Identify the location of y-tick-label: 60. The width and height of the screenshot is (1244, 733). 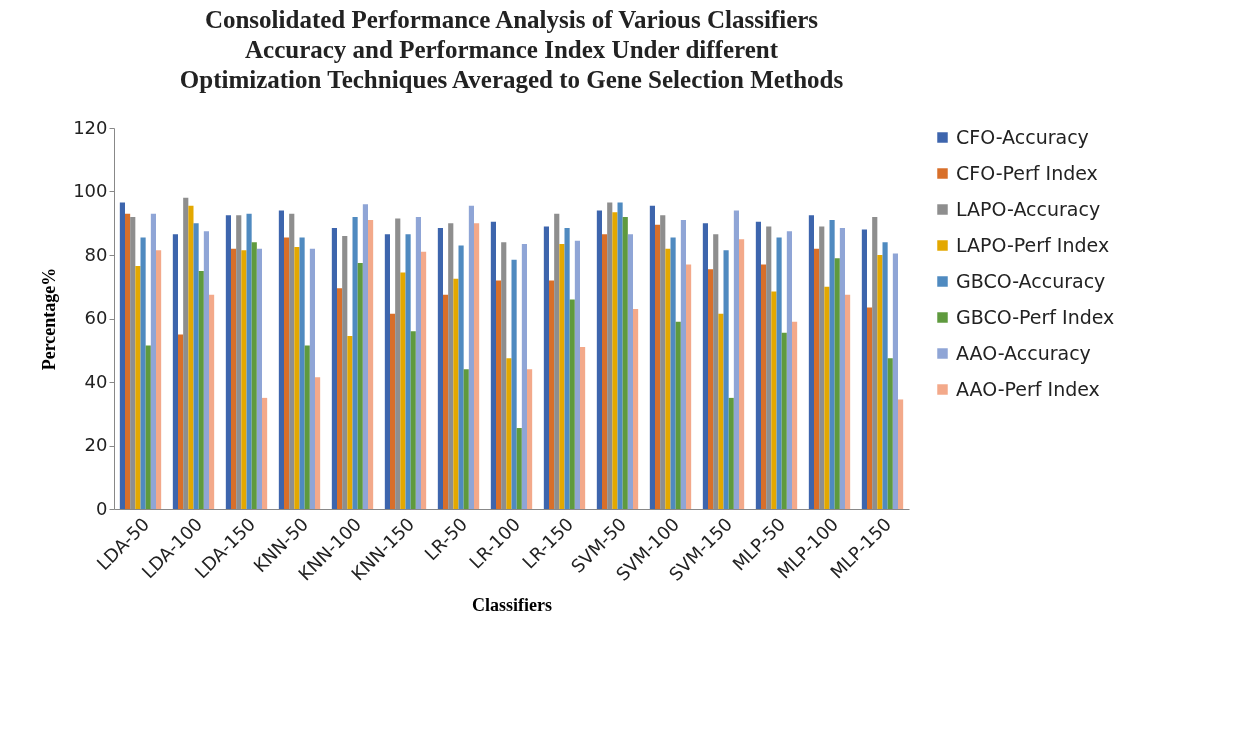
(96, 317).